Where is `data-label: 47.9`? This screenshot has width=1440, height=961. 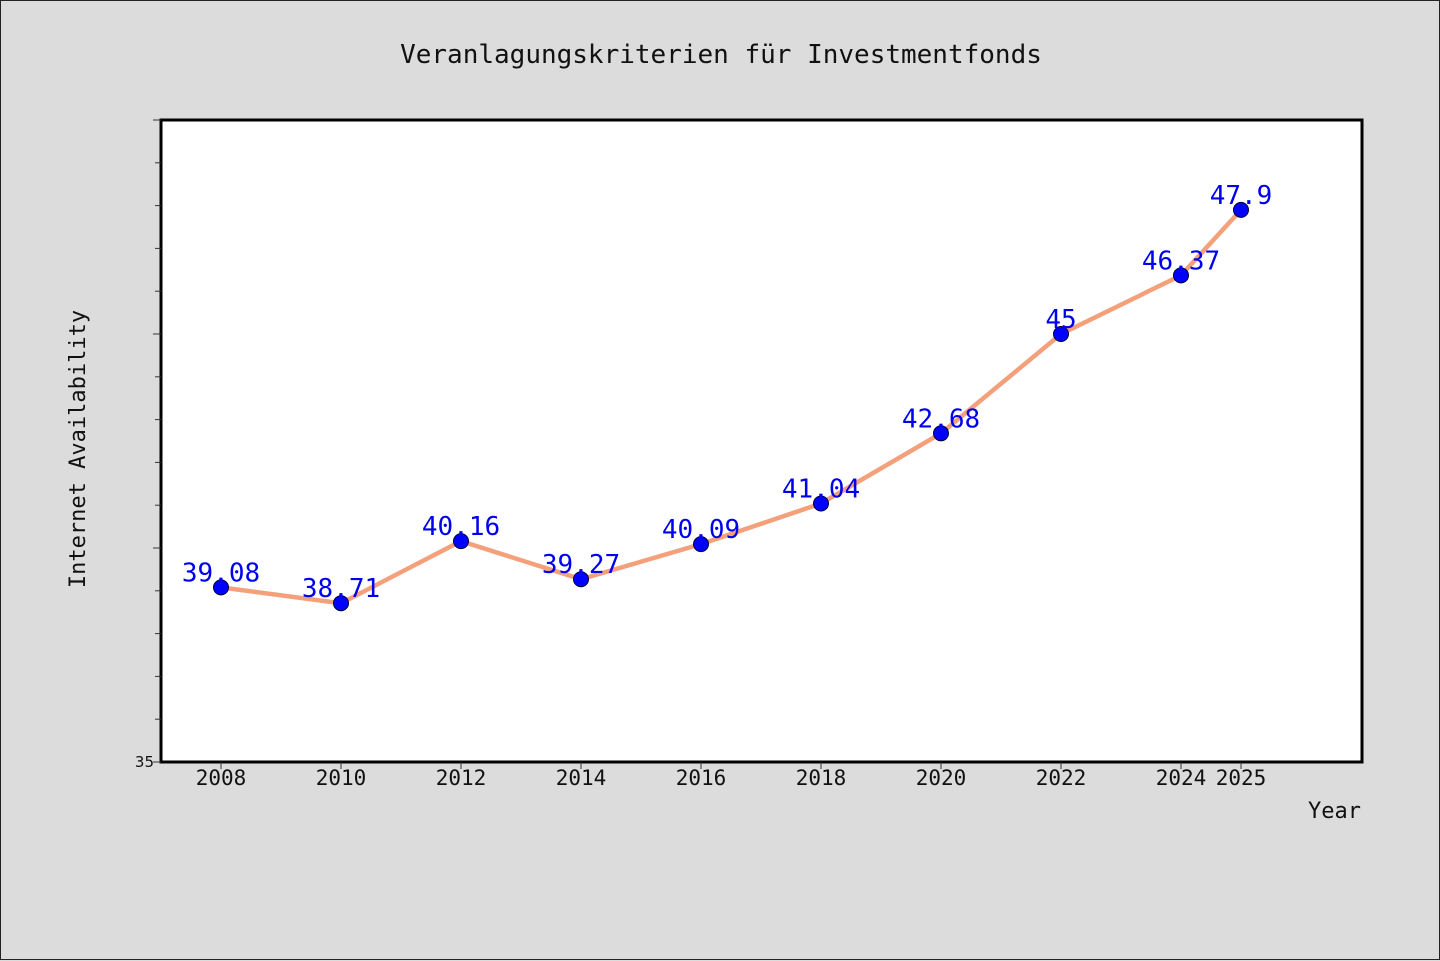 data-label: 47.9 is located at coordinates (1241, 196).